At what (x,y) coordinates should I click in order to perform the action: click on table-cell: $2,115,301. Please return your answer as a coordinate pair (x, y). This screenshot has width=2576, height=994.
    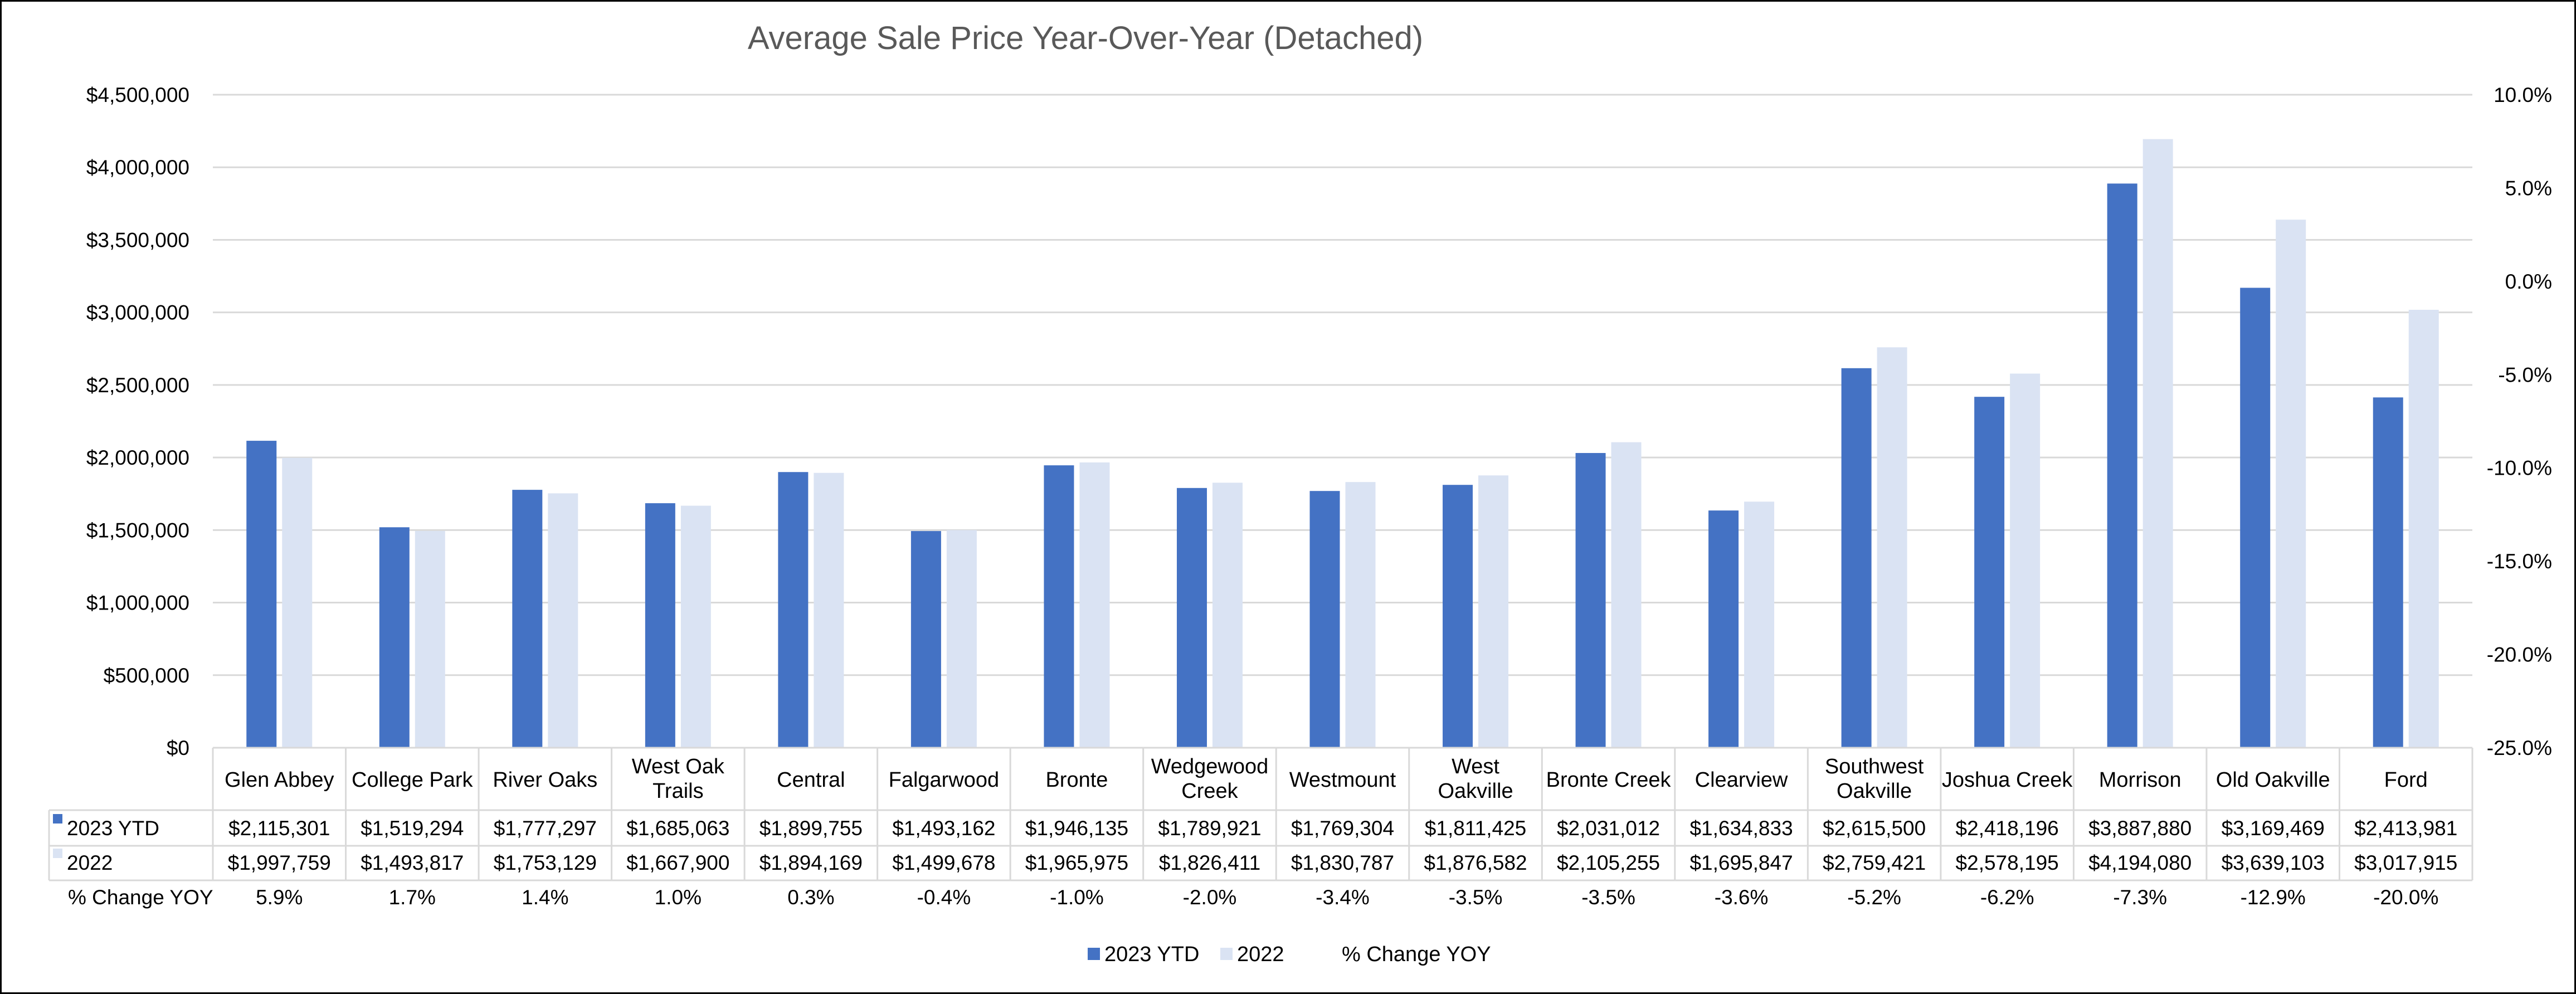
    Looking at the image, I should click on (279, 828).